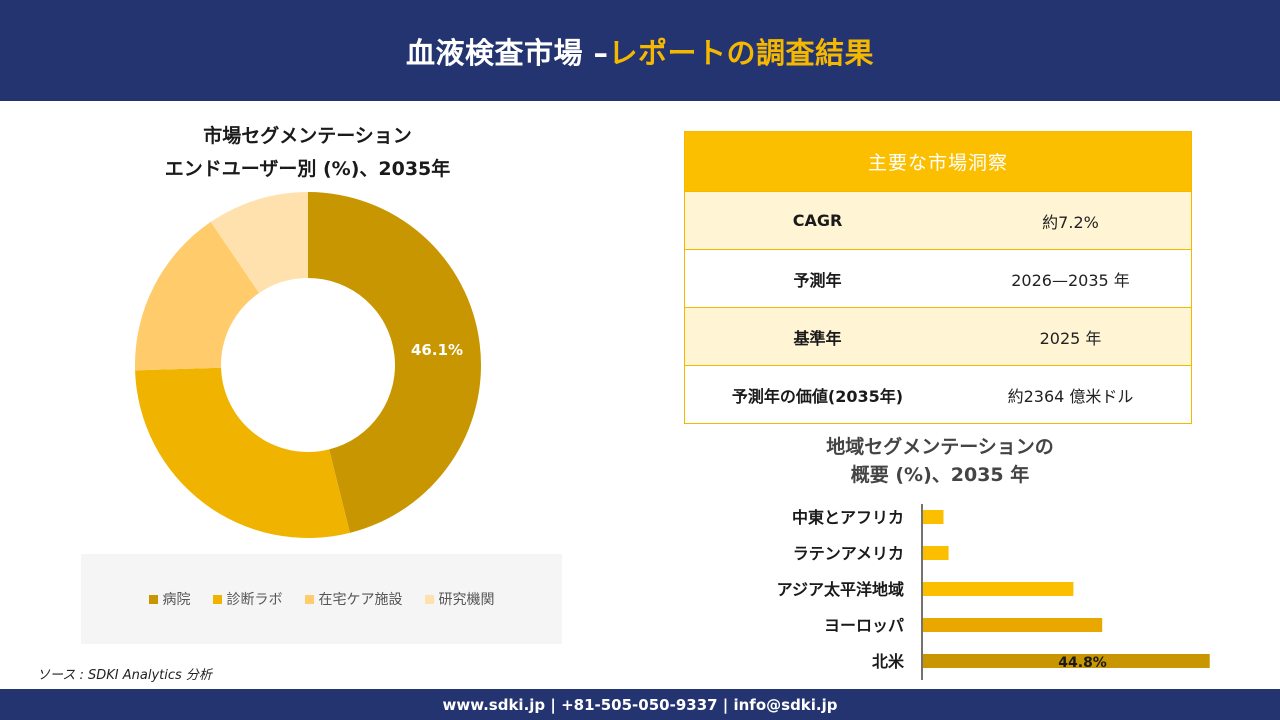 The height and width of the screenshot is (720, 1280). Describe the element at coordinates (817, 280) in the screenshot. I see `insight-label: 予測年` at that location.